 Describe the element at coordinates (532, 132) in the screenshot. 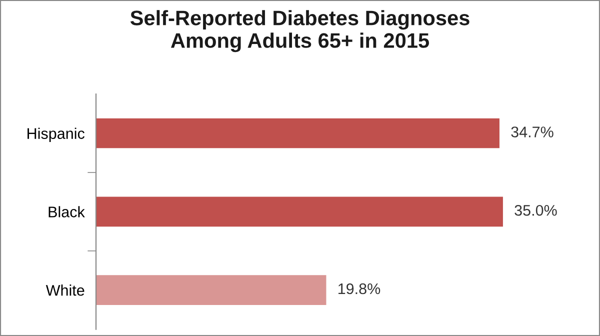

I see `data-label: 34.7%` at that location.